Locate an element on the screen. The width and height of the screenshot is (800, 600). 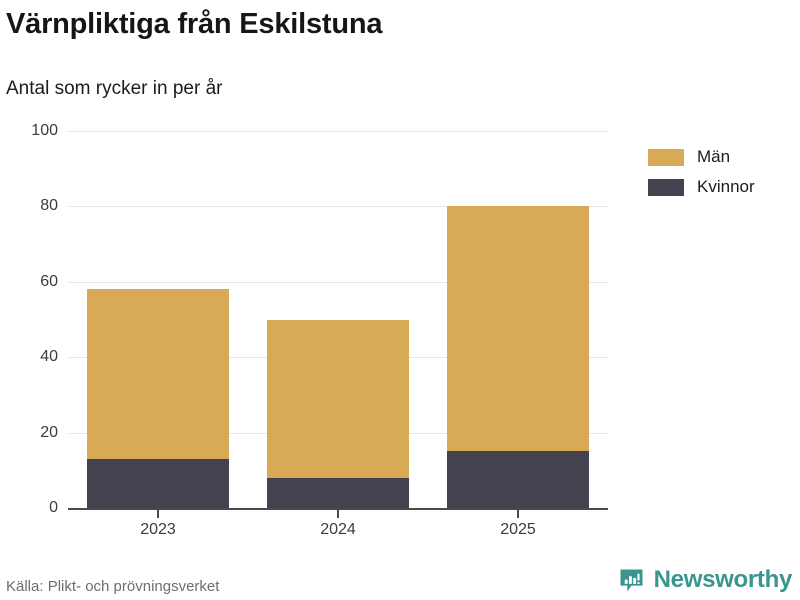
x-axis-tick-label-2025: 2025 is located at coordinates (518, 529).